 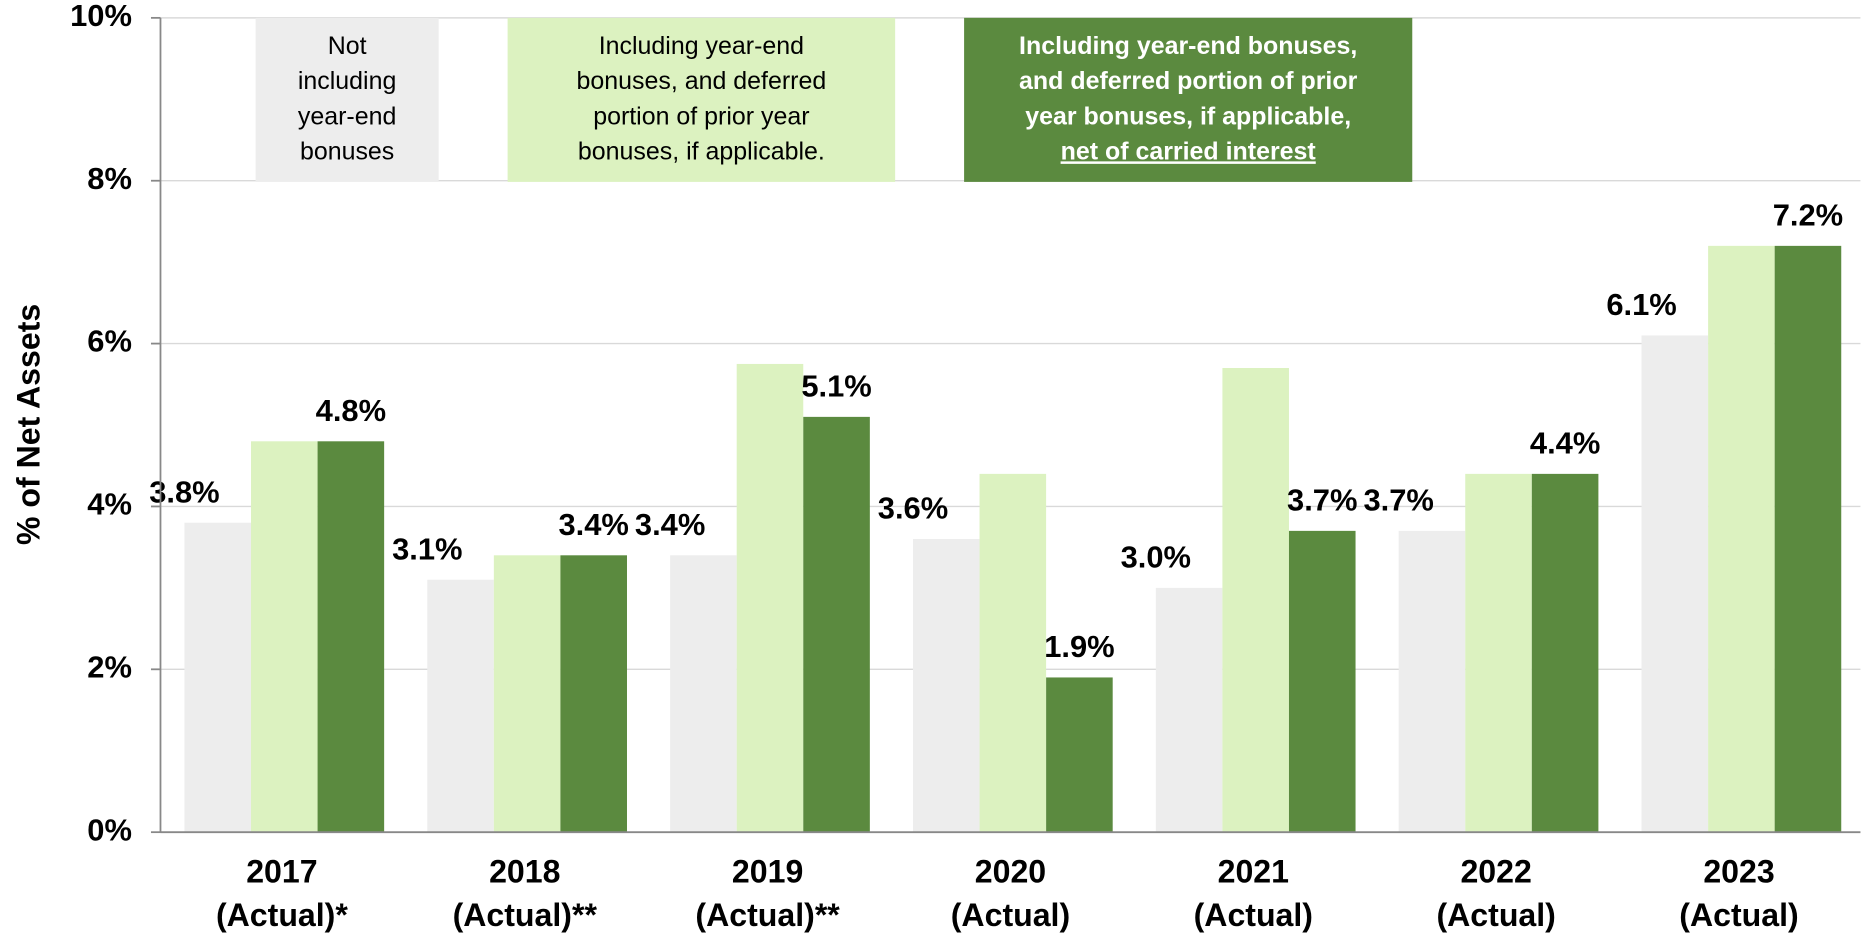 What do you see at coordinates (1010, 871) in the screenshot?
I see `x-tick-label: 2020` at bounding box center [1010, 871].